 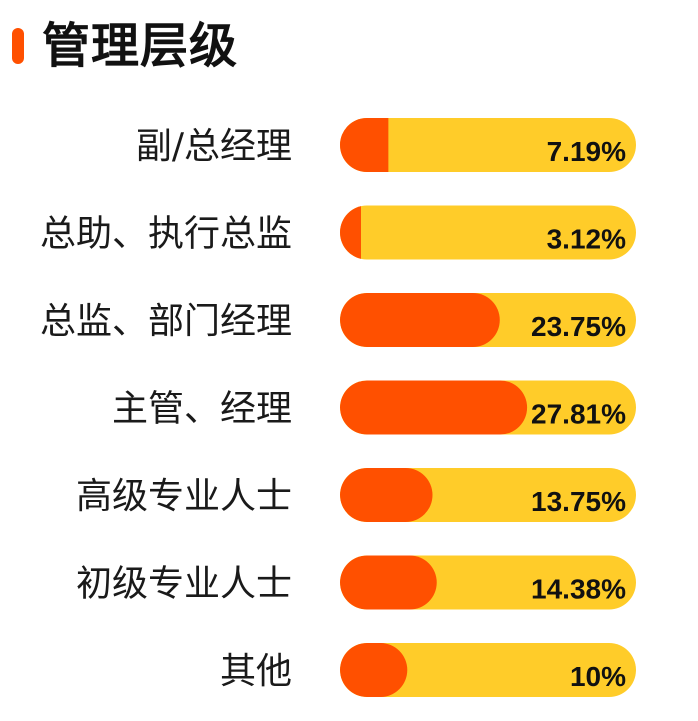 What do you see at coordinates (578, 589) in the screenshot?
I see `value-label: 14.38%` at bounding box center [578, 589].